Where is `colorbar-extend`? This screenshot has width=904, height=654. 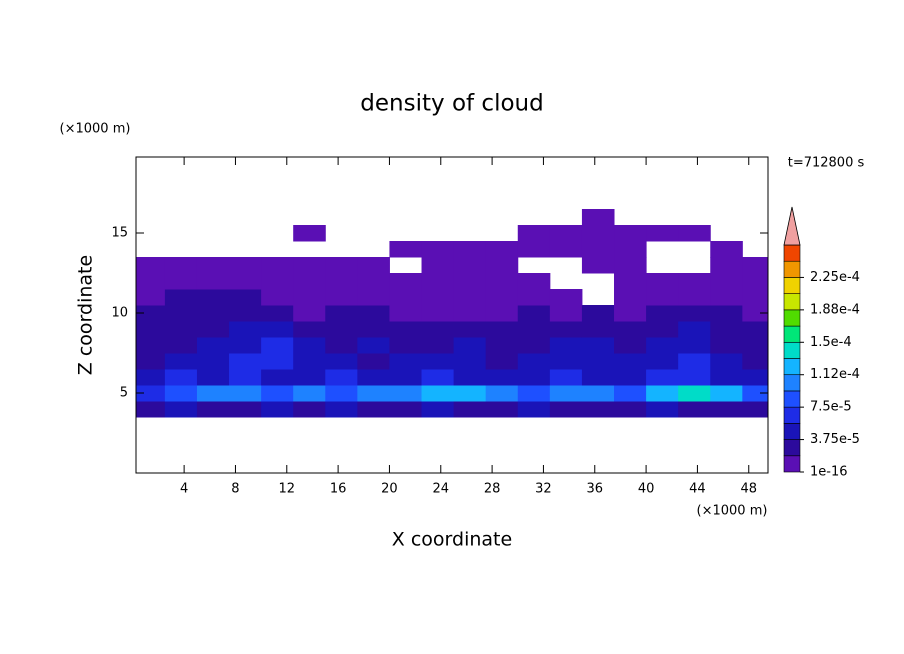 colorbar-extend is located at coordinates (792, 226).